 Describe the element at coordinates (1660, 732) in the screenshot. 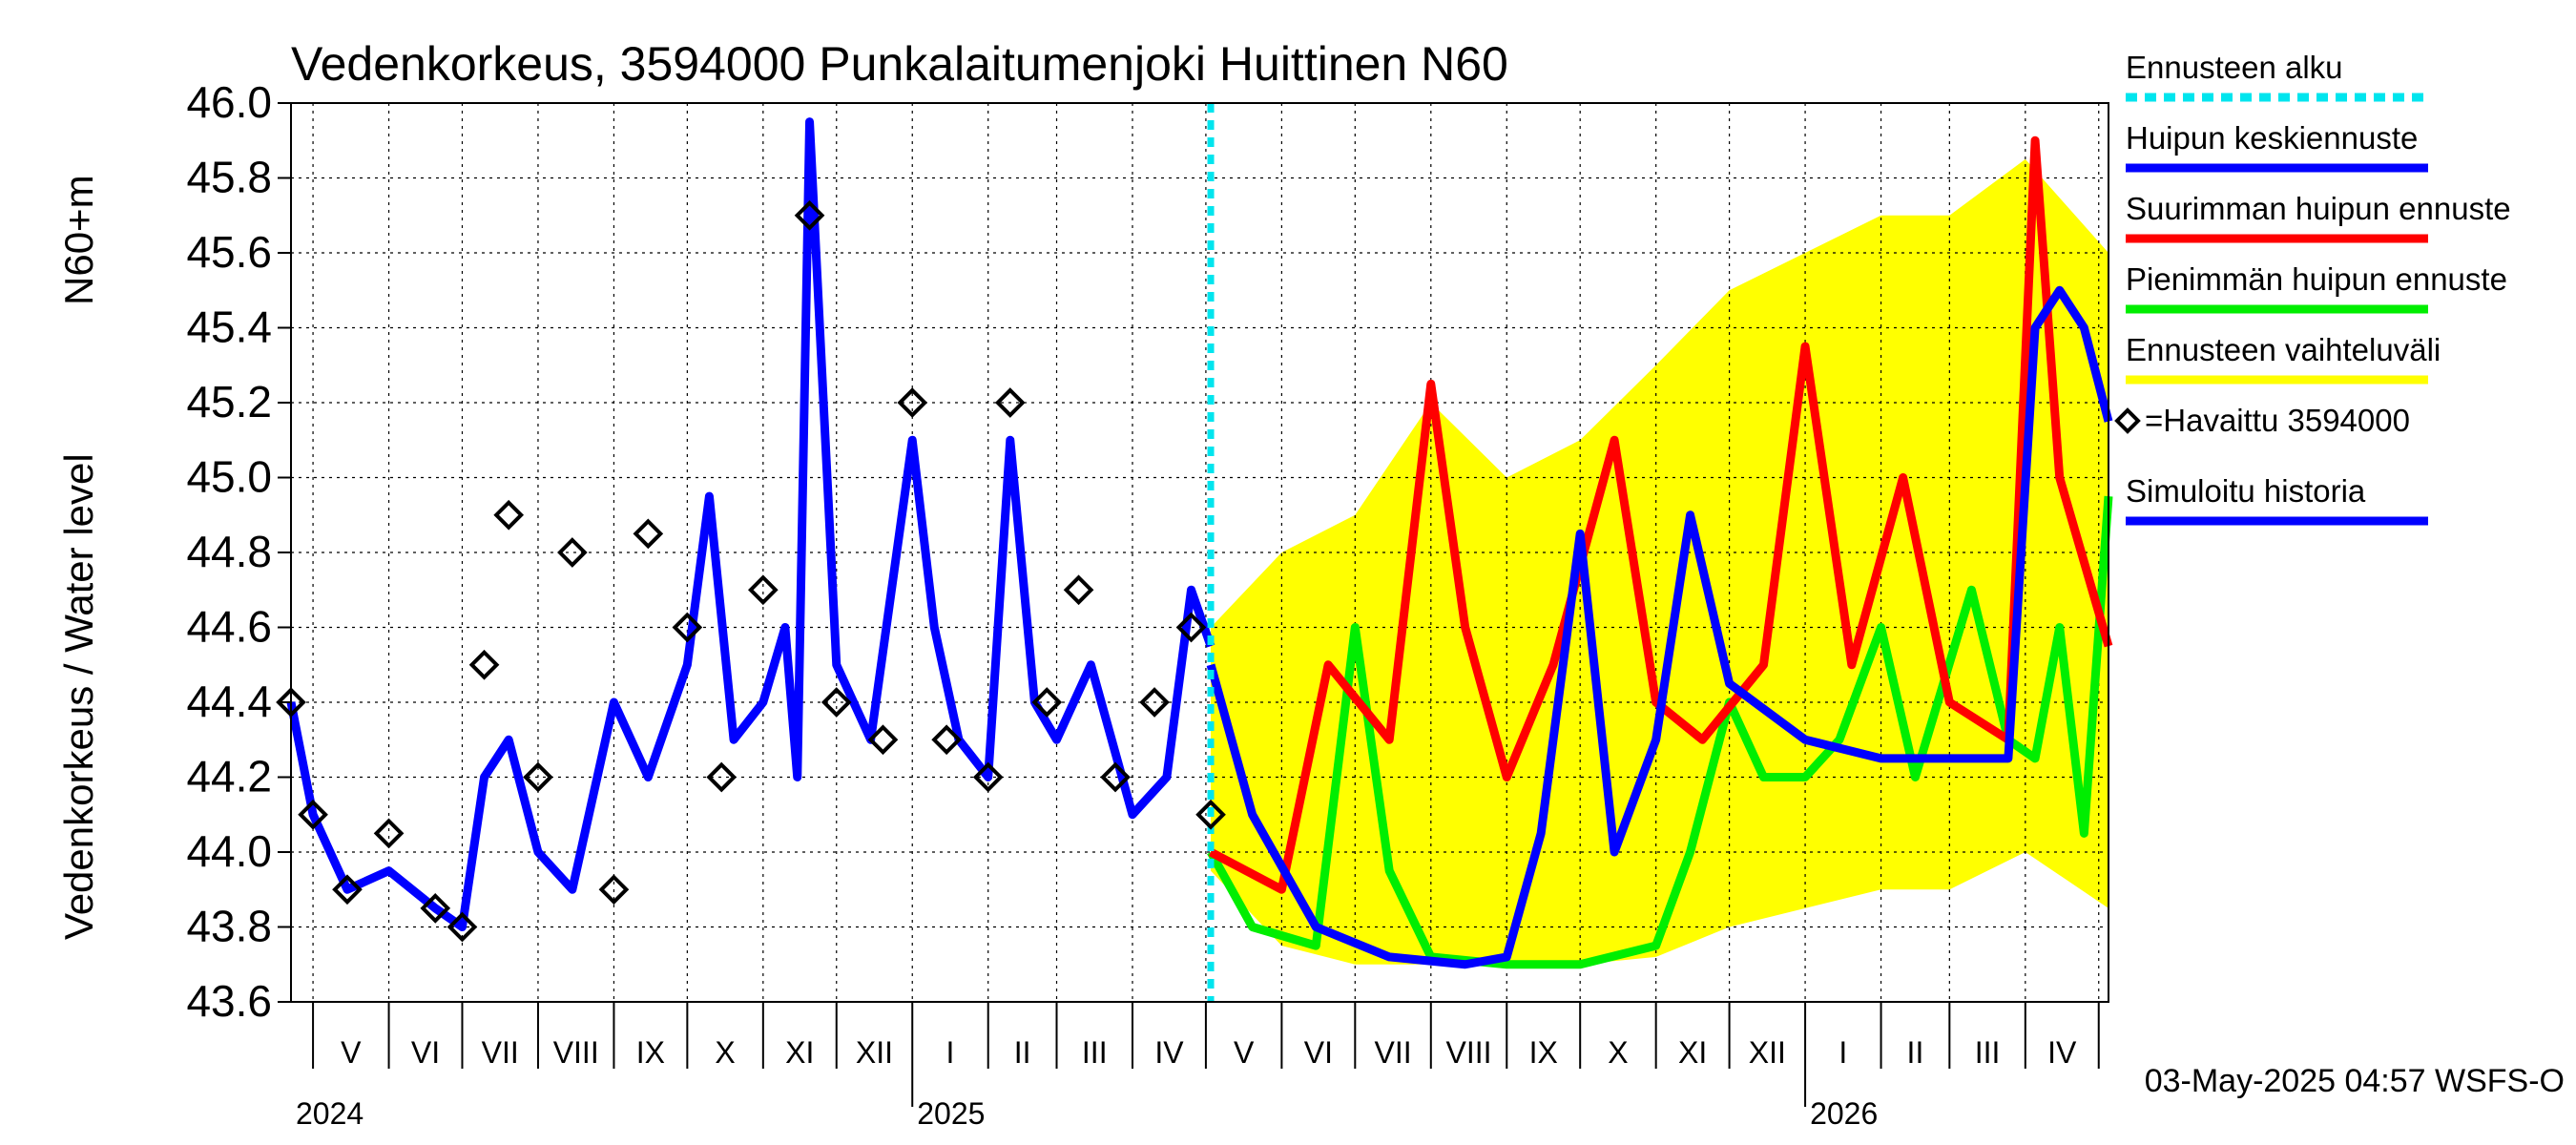

I see `series-line` at that location.